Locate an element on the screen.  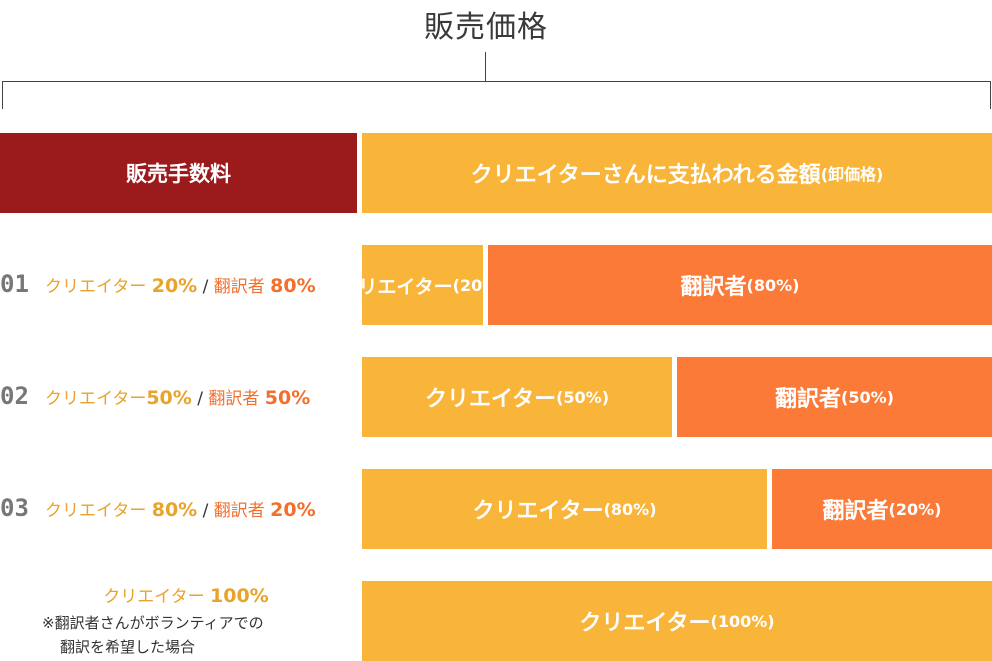
sales-fee-label: 販売手数料 is located at coordinates (178, 174).